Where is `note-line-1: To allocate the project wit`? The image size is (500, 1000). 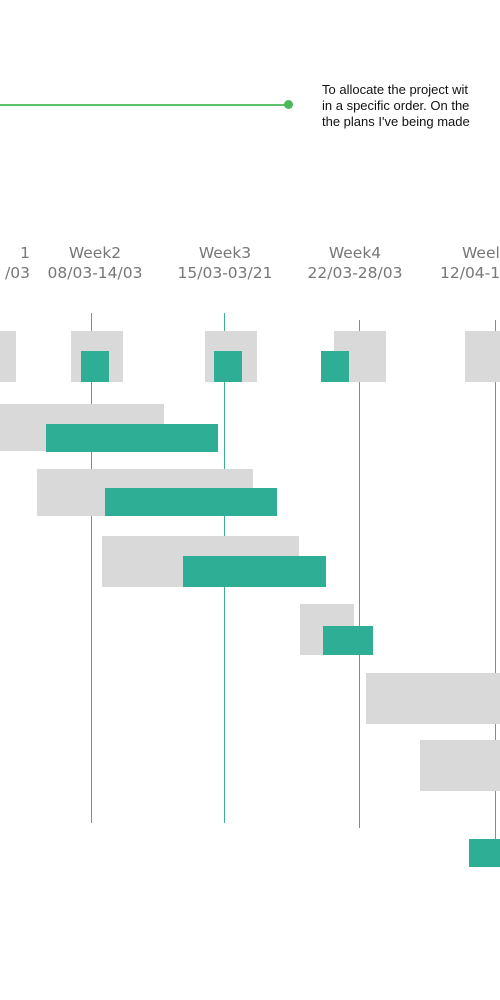
note-line-1: To allocate the project wit is located at coordinates (395, 89).